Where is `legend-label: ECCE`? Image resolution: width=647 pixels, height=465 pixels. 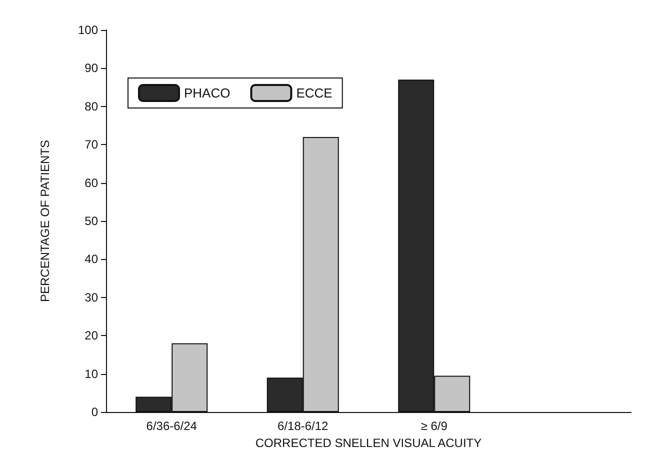
legend-label: ECCE is located at coordinates (314, 93).